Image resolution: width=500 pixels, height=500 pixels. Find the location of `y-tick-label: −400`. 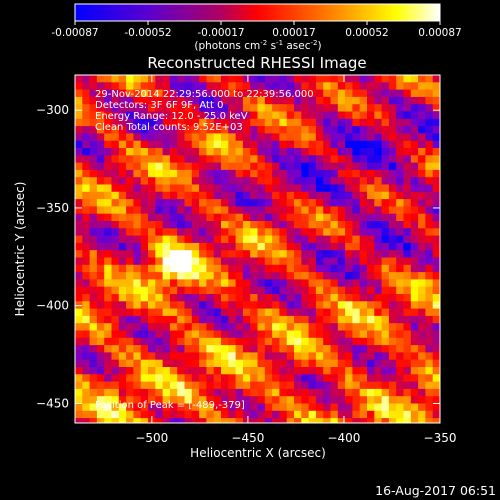

y-tick-label: −400 is located at coordinates (52, 306).